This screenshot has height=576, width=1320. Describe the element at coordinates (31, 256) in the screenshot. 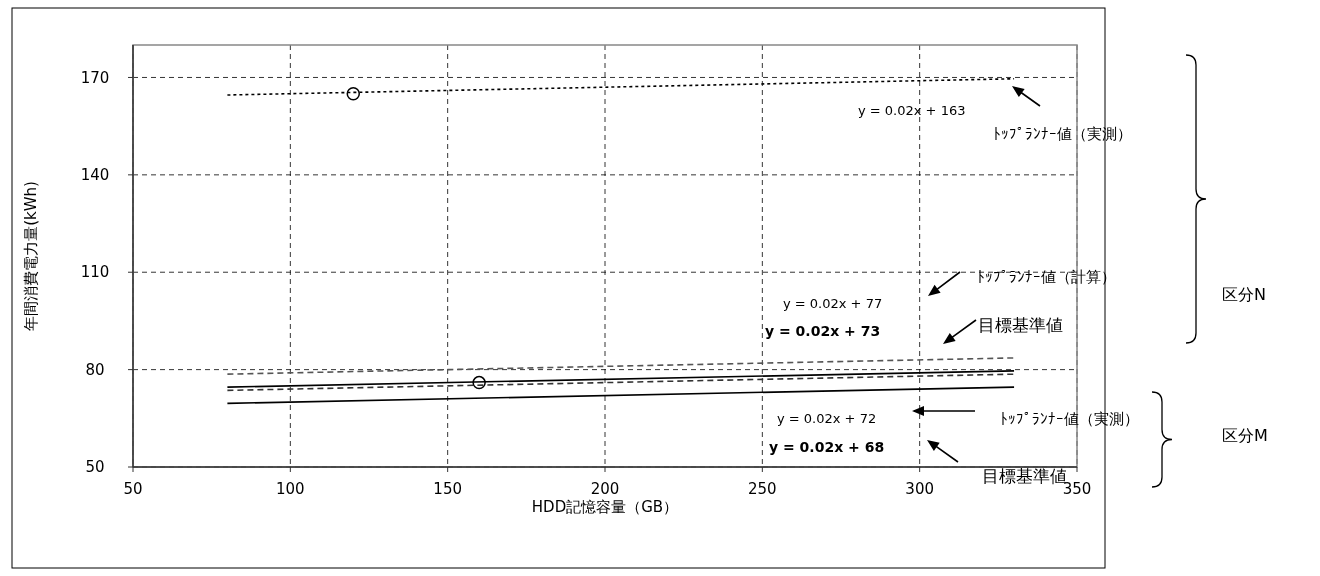

I see `y-axis-title: 年間消費電力量(kWh)` at that location.